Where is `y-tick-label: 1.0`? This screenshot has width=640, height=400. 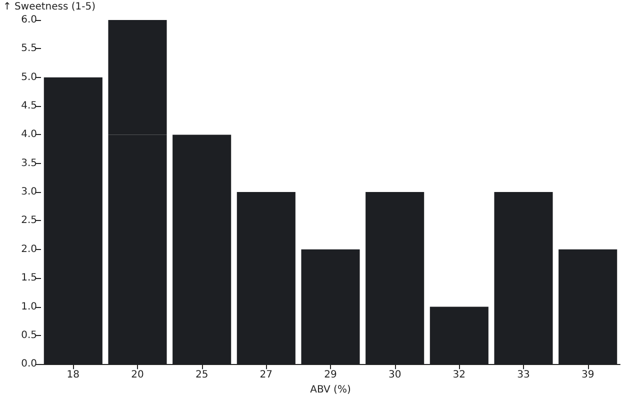
y-tick-label: 1.0 is located at coordinates (29, 306).